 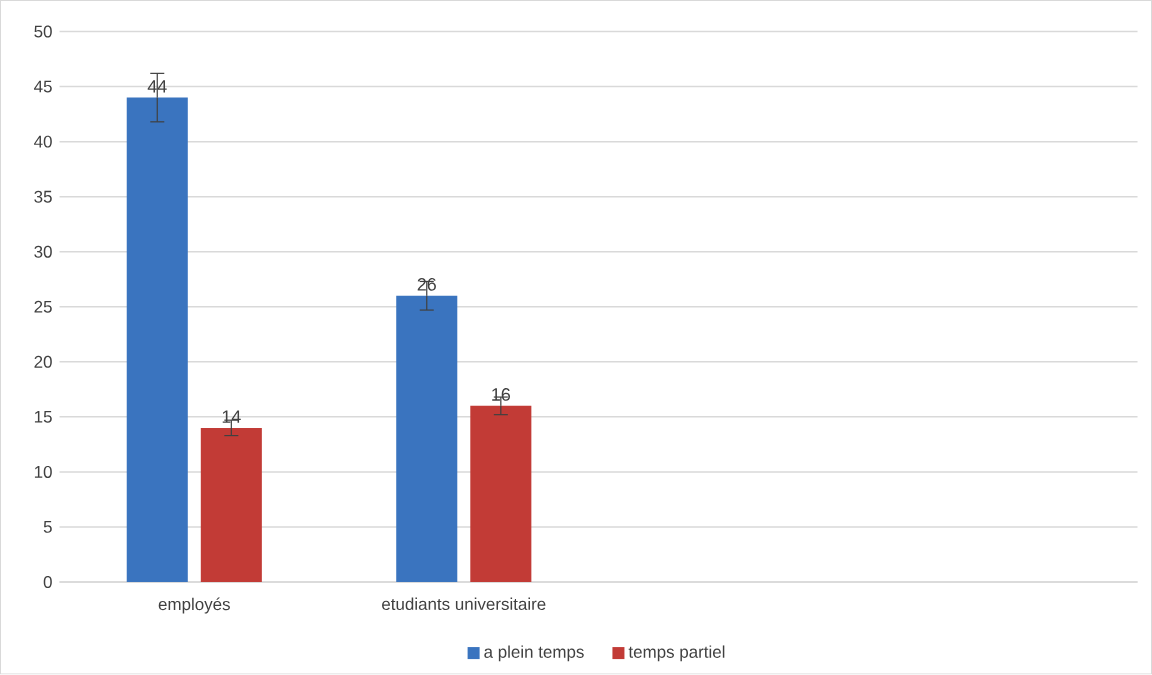 What do you see at coordinates (43, 196) in the screenshot?
I see `y-tick-label: 35` at bounding box center [43, 196].